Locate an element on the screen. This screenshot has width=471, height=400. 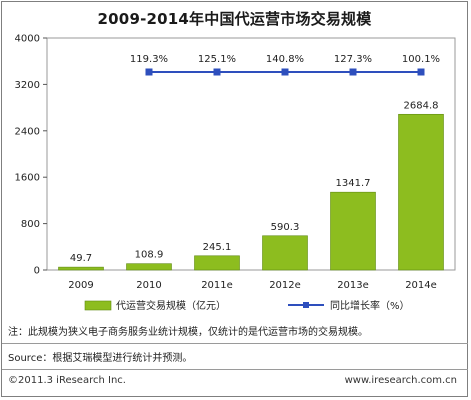
bar-value-label: 1341.7 is located at coordinates (353, 183).